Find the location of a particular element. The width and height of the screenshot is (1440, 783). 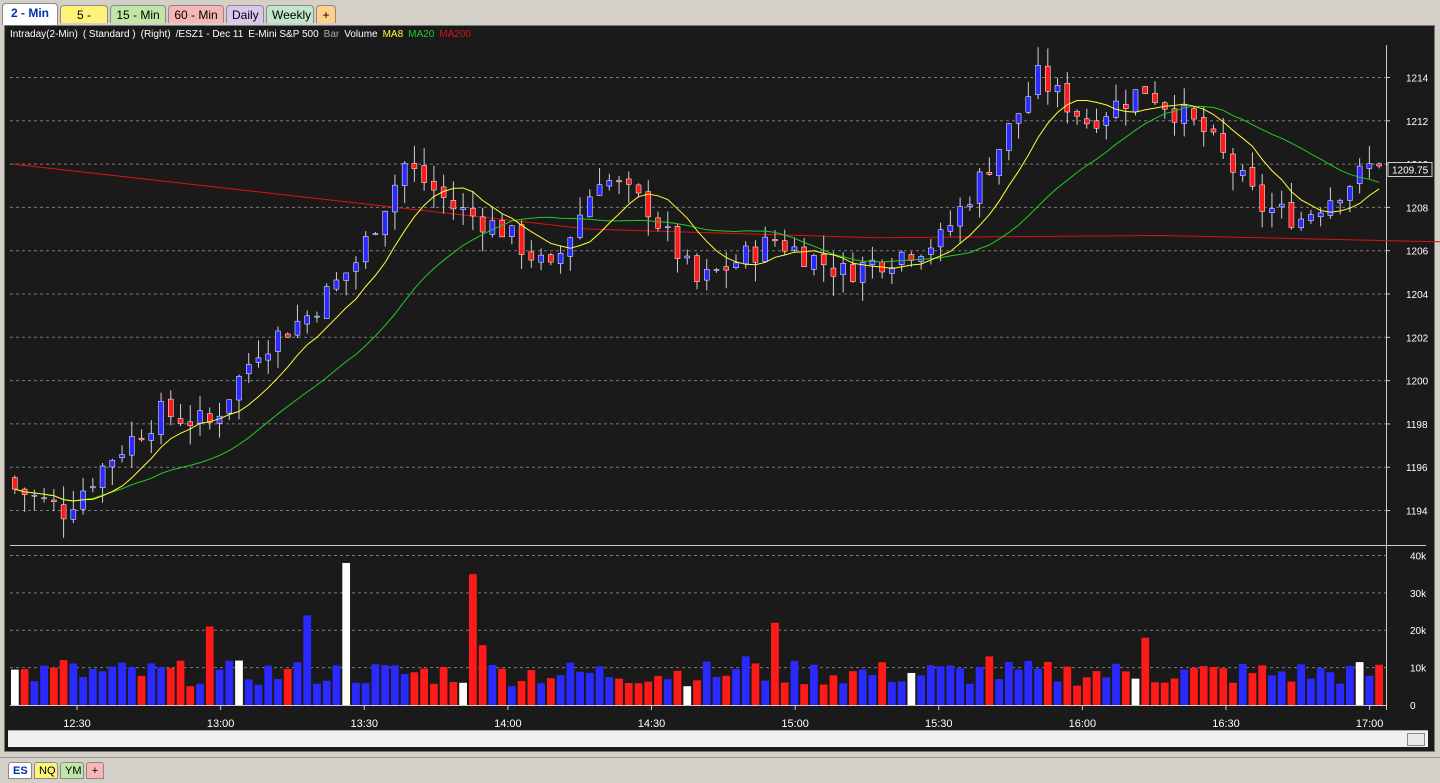

volume-tick-label: 40k is located at coordinates (1418, 556).